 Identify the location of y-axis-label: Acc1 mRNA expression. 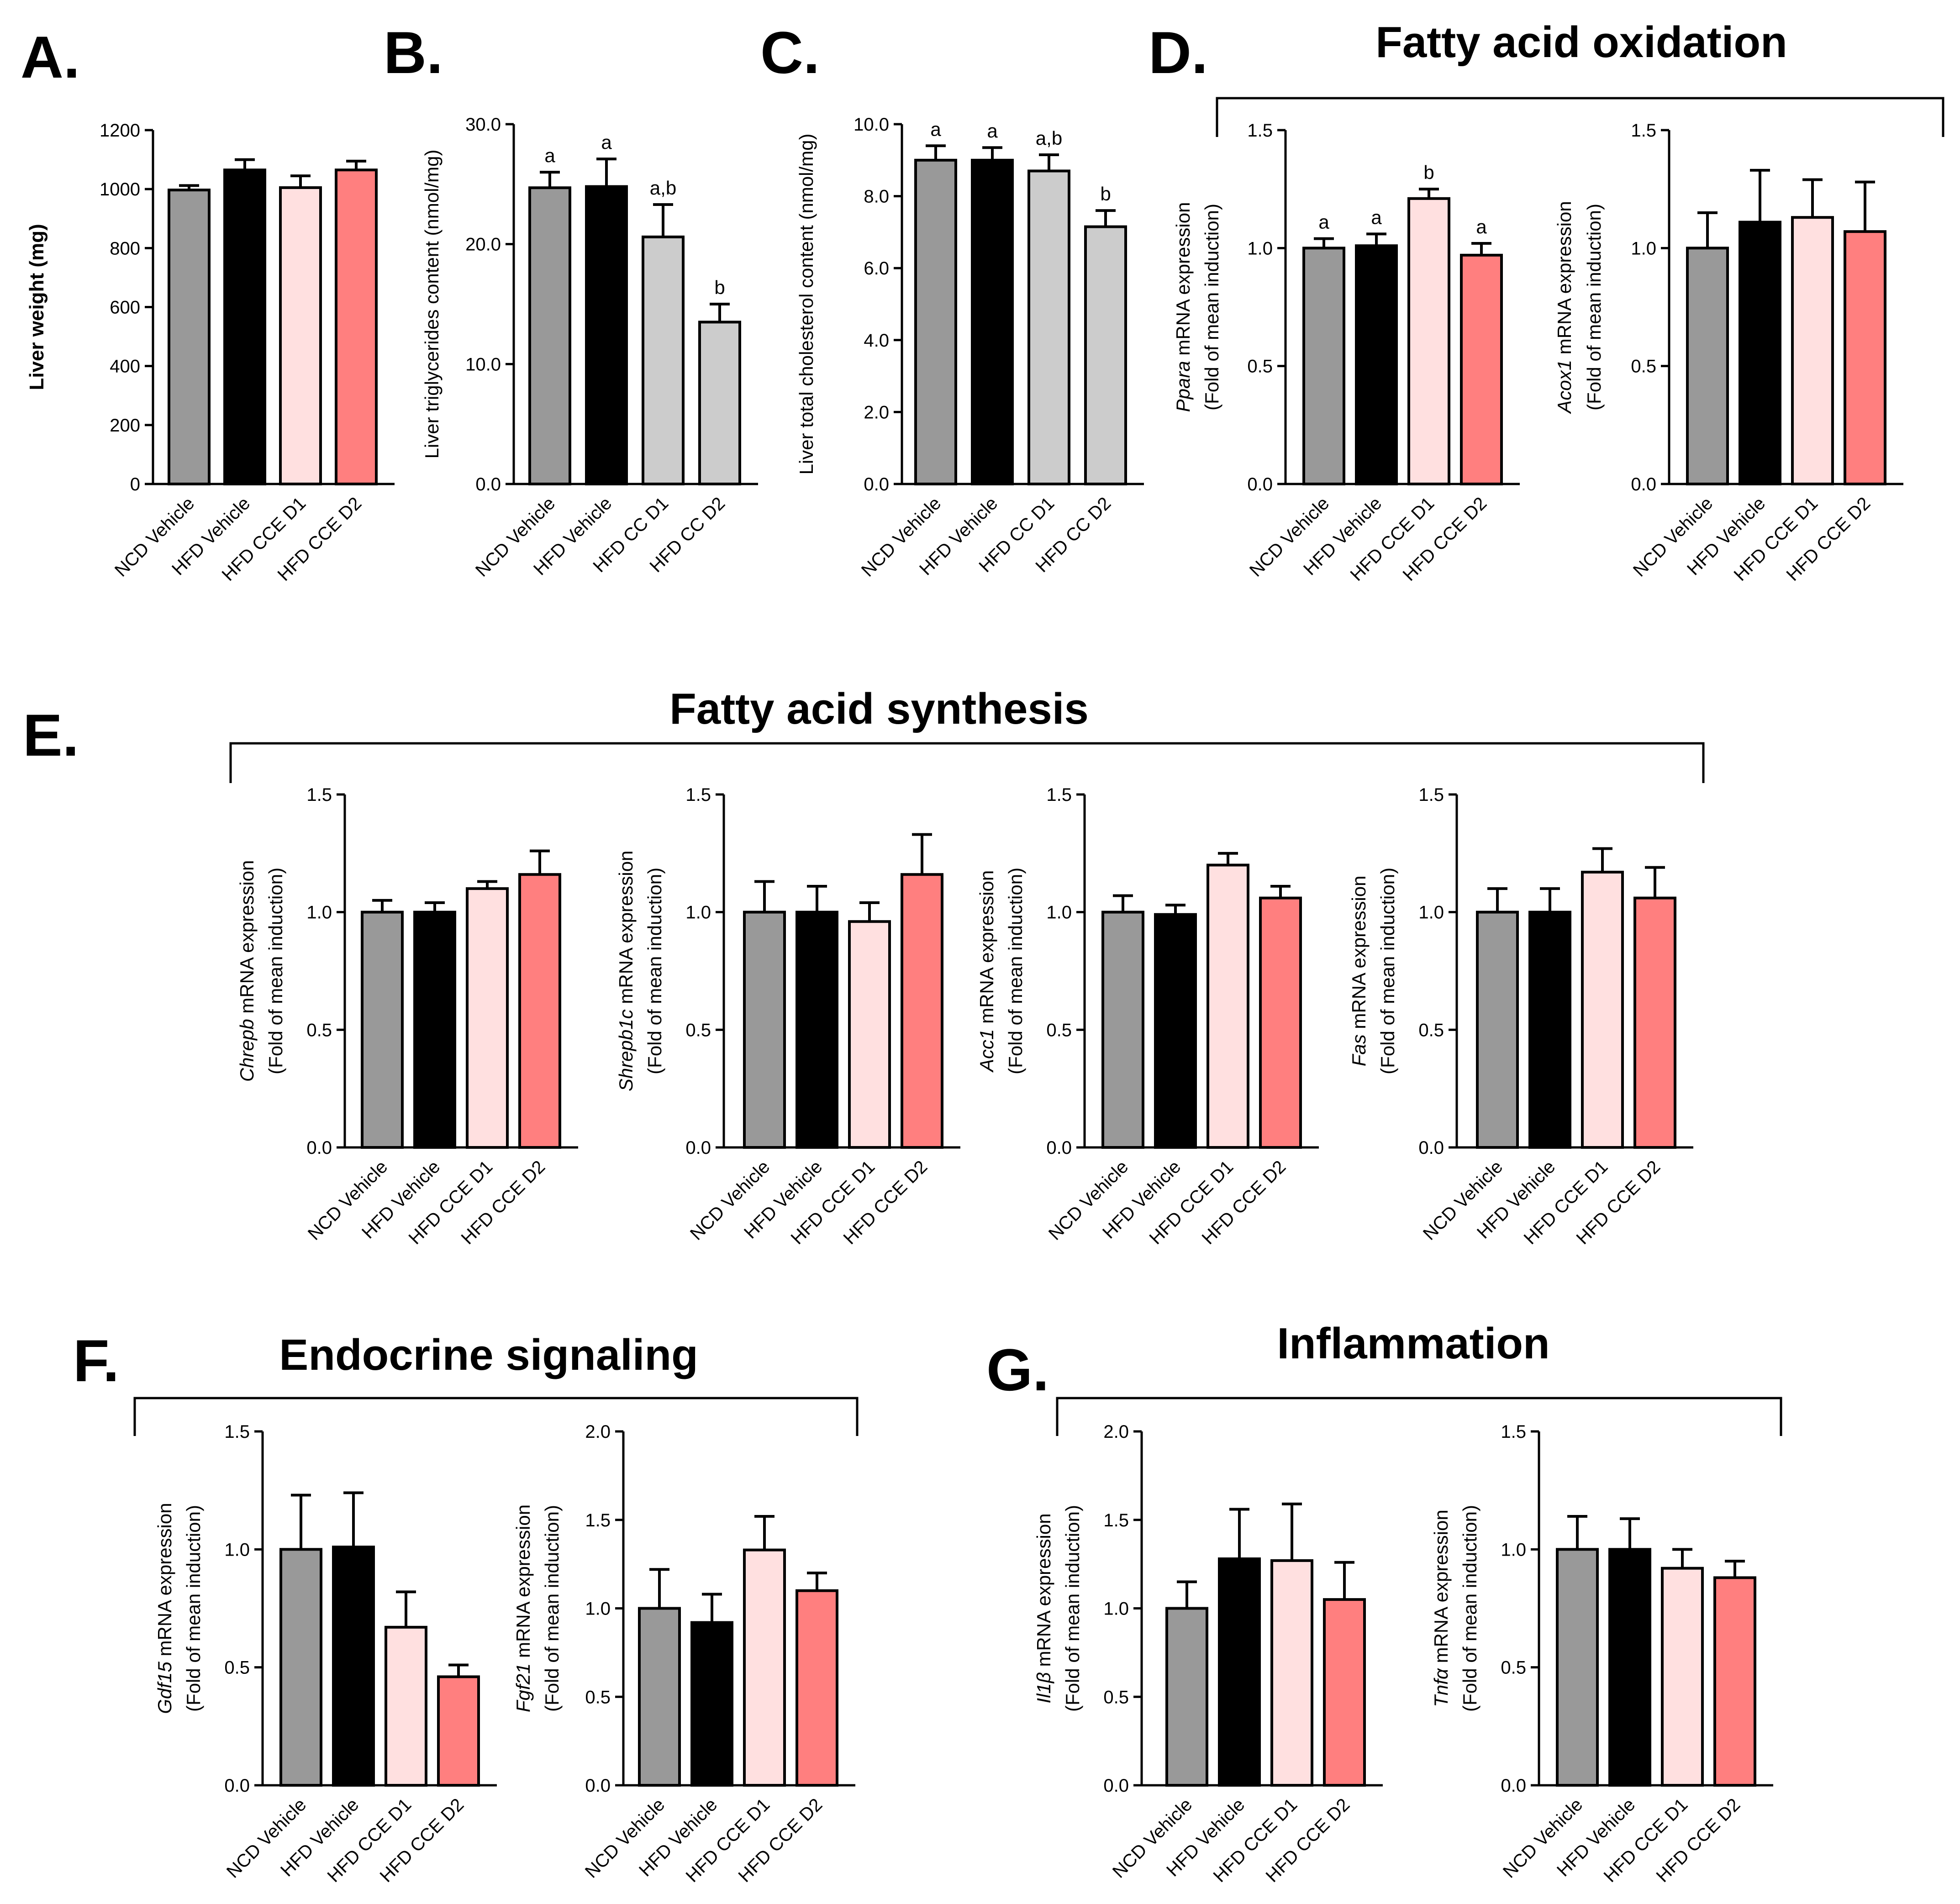
(986, 972).